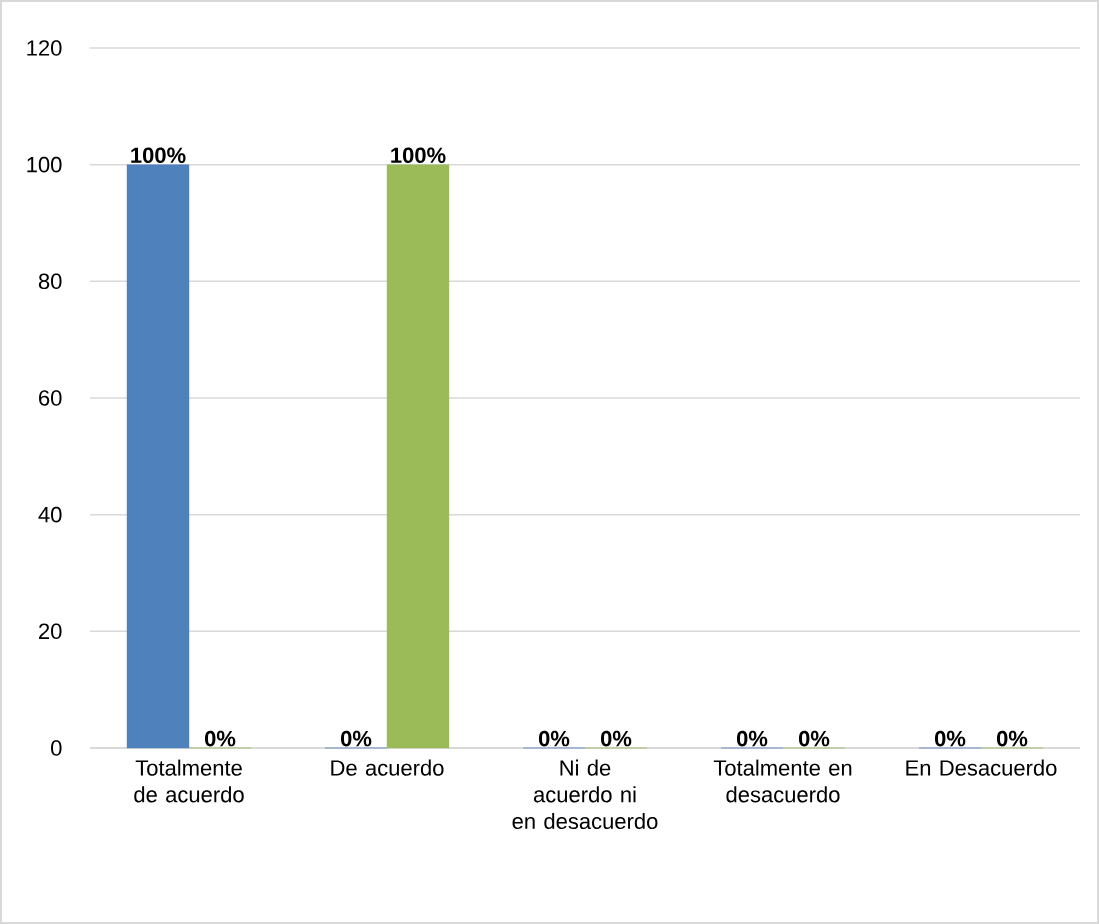  I want to click on y-tick-label: 20, so click(50, 631).